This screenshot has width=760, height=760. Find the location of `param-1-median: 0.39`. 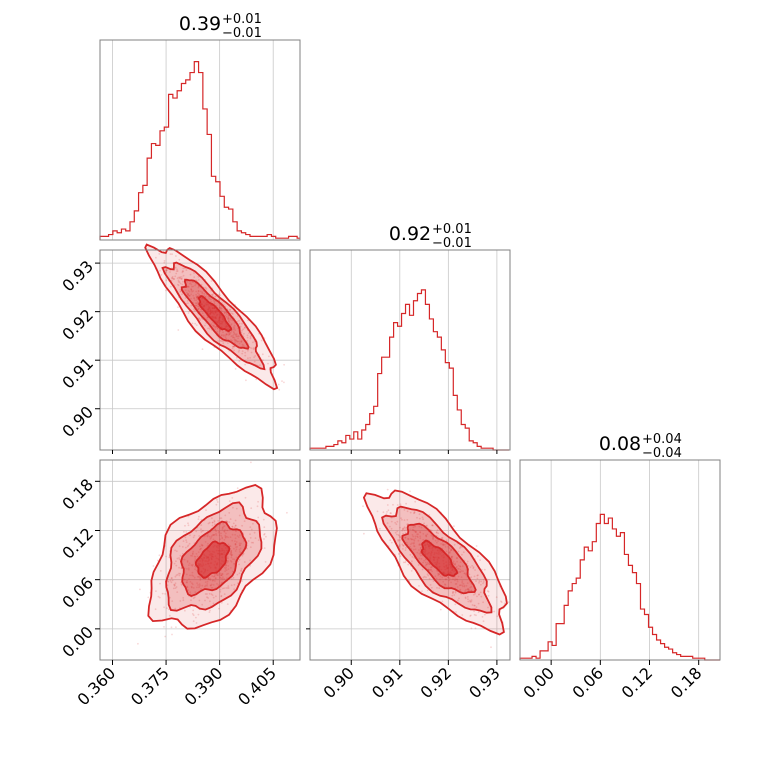

param-1-median: 0.39 is located at coordinates (200, 24).